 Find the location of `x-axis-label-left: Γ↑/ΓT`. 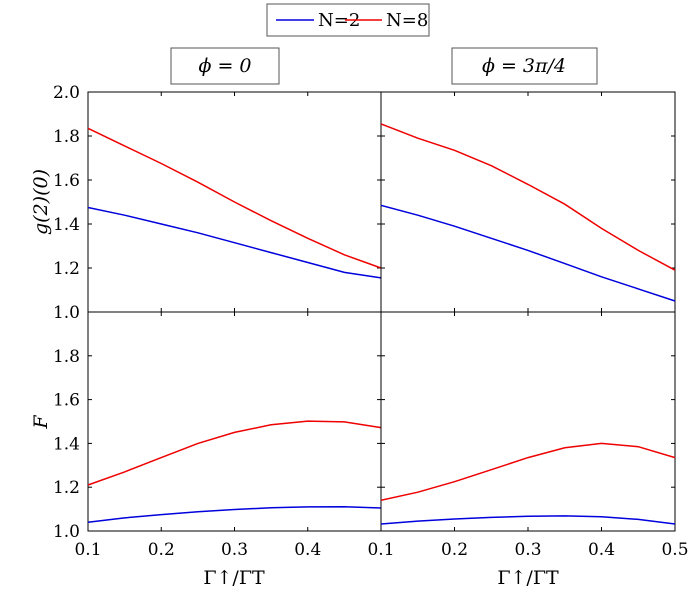

x-axis-label-left: Γ↑/ΓT is located at coordinates (234, 578).